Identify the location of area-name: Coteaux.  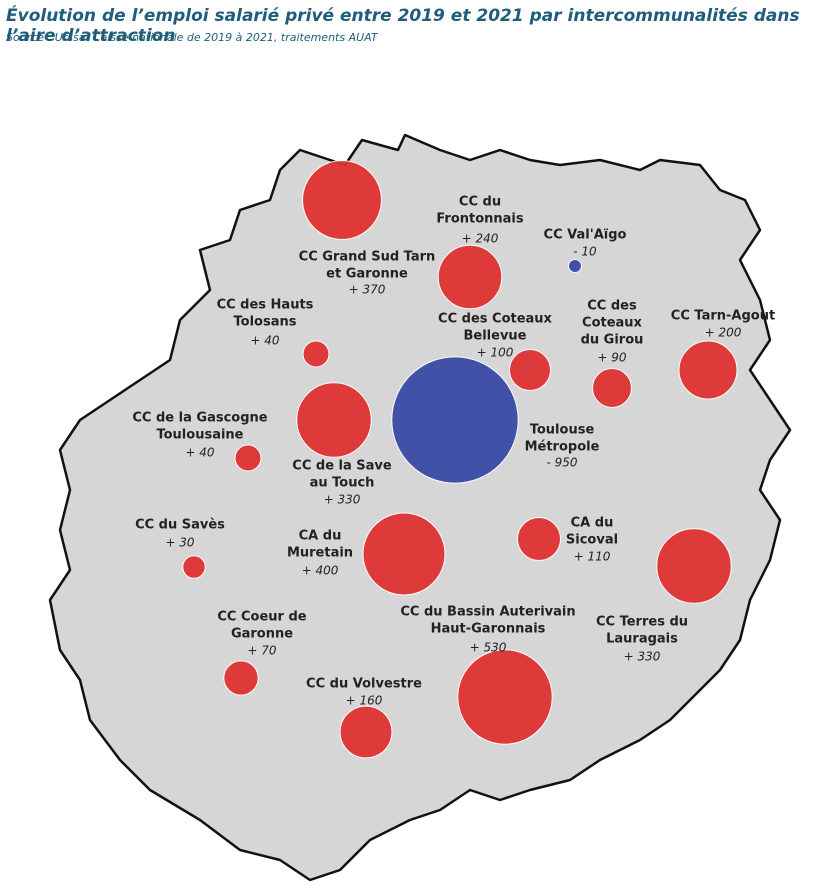
(612, 323).